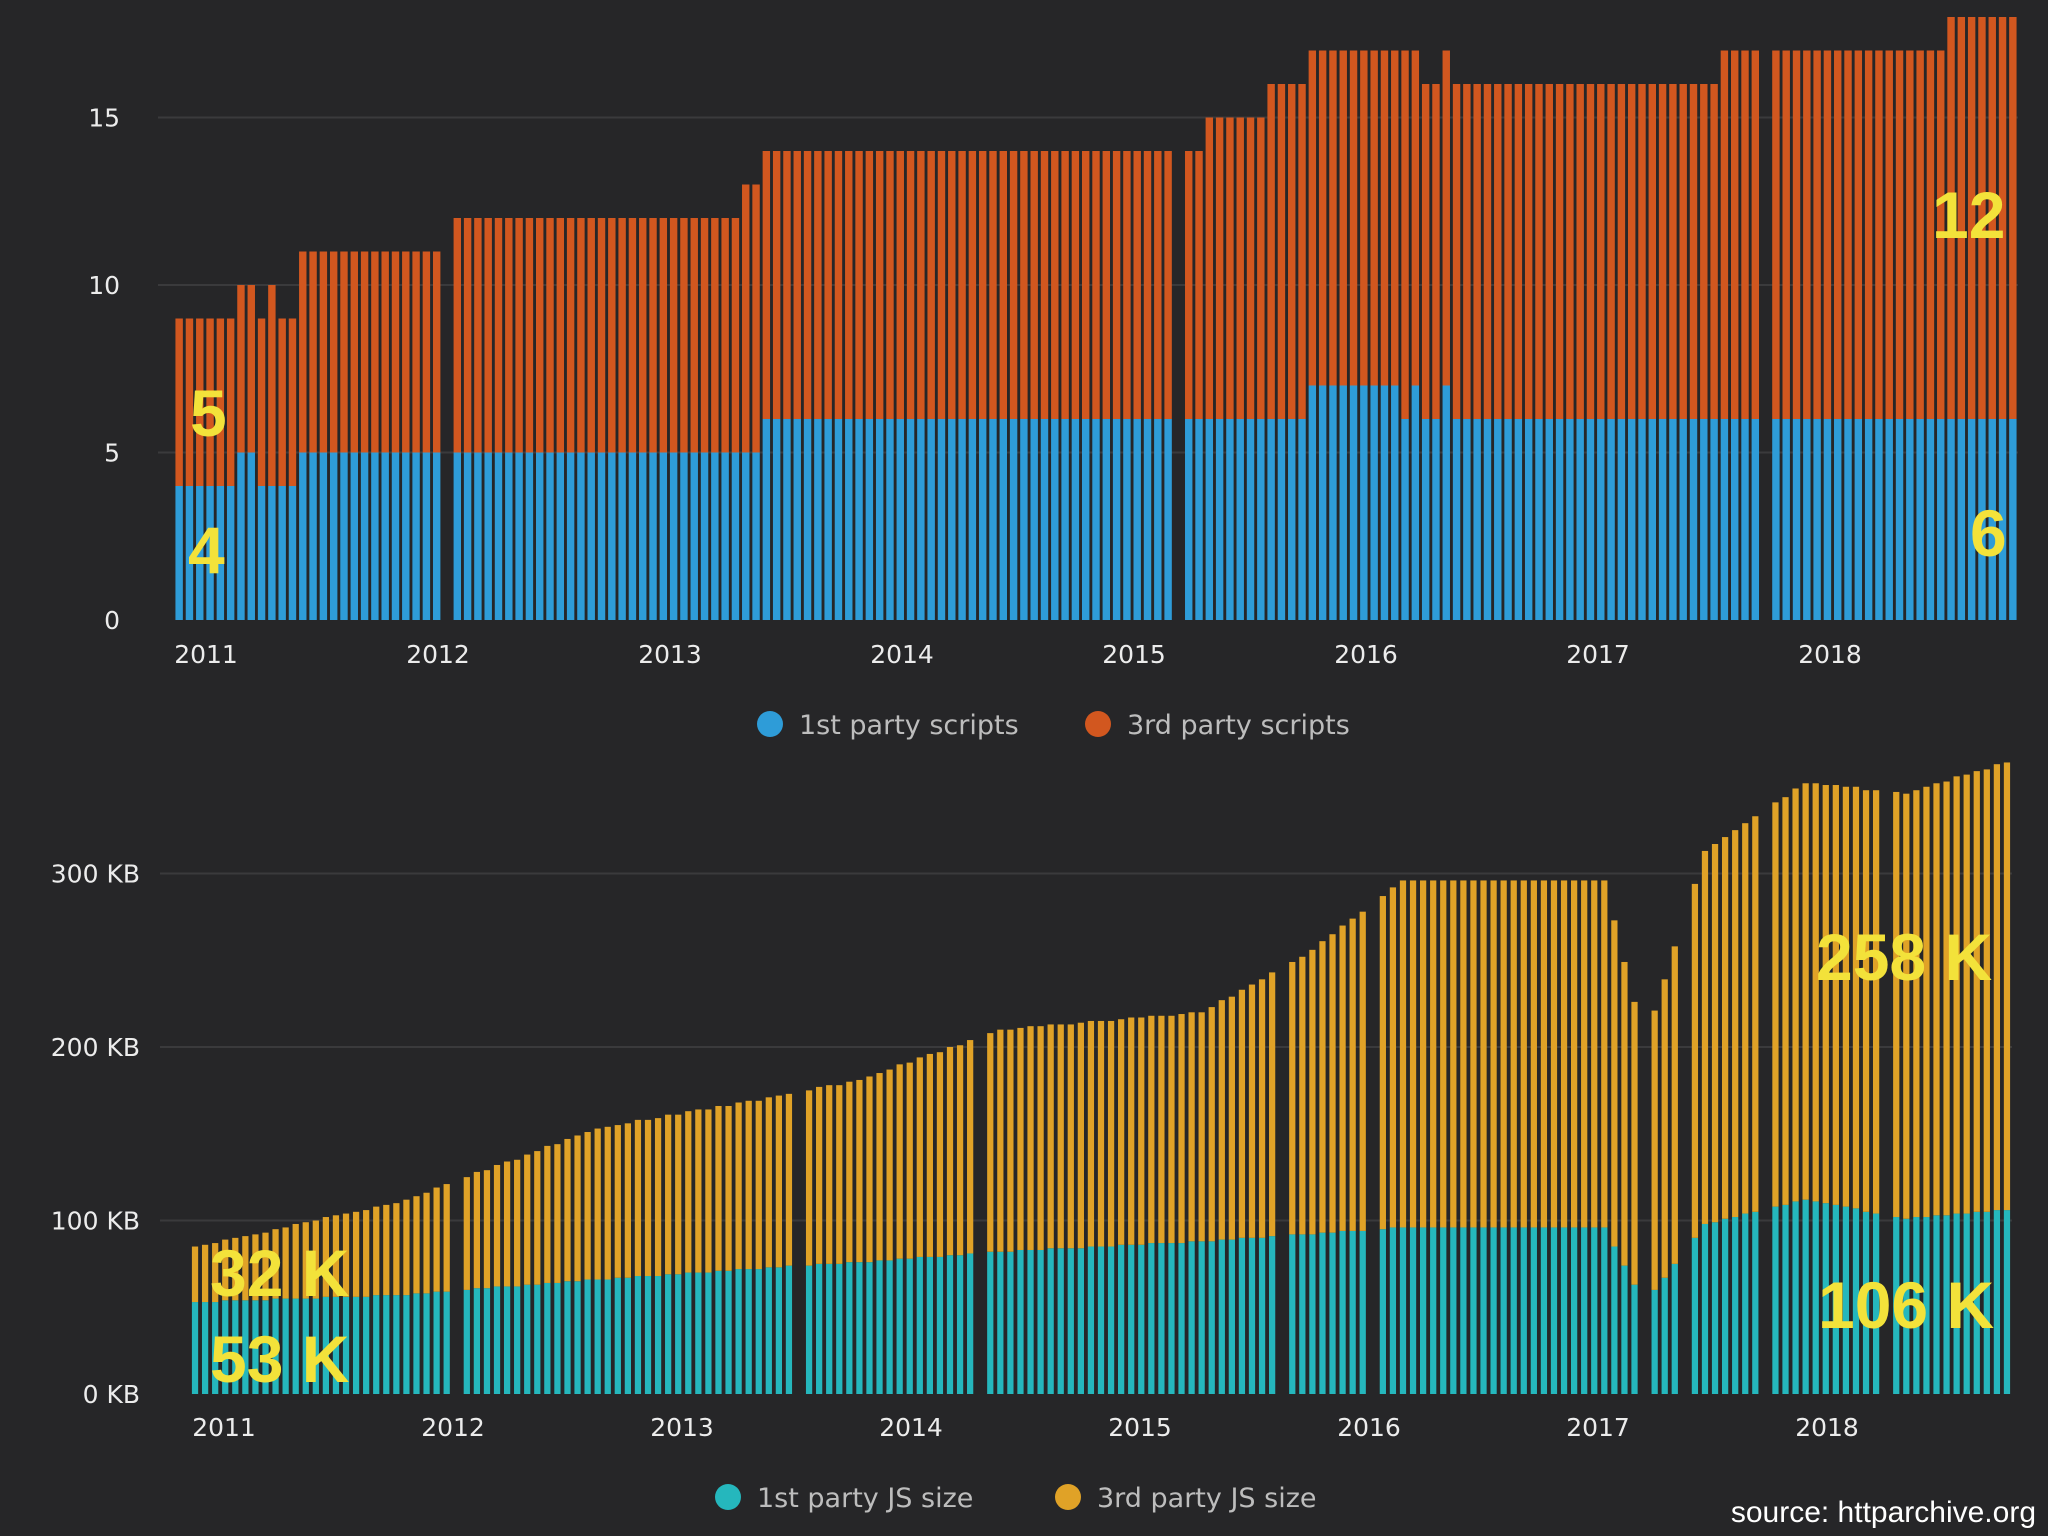 The height and width of the screenshot is (1536, 2048). Describe the element at coordinates (224, 1427) in the screenshot. I see `x-tick-label: 2011` at that location.